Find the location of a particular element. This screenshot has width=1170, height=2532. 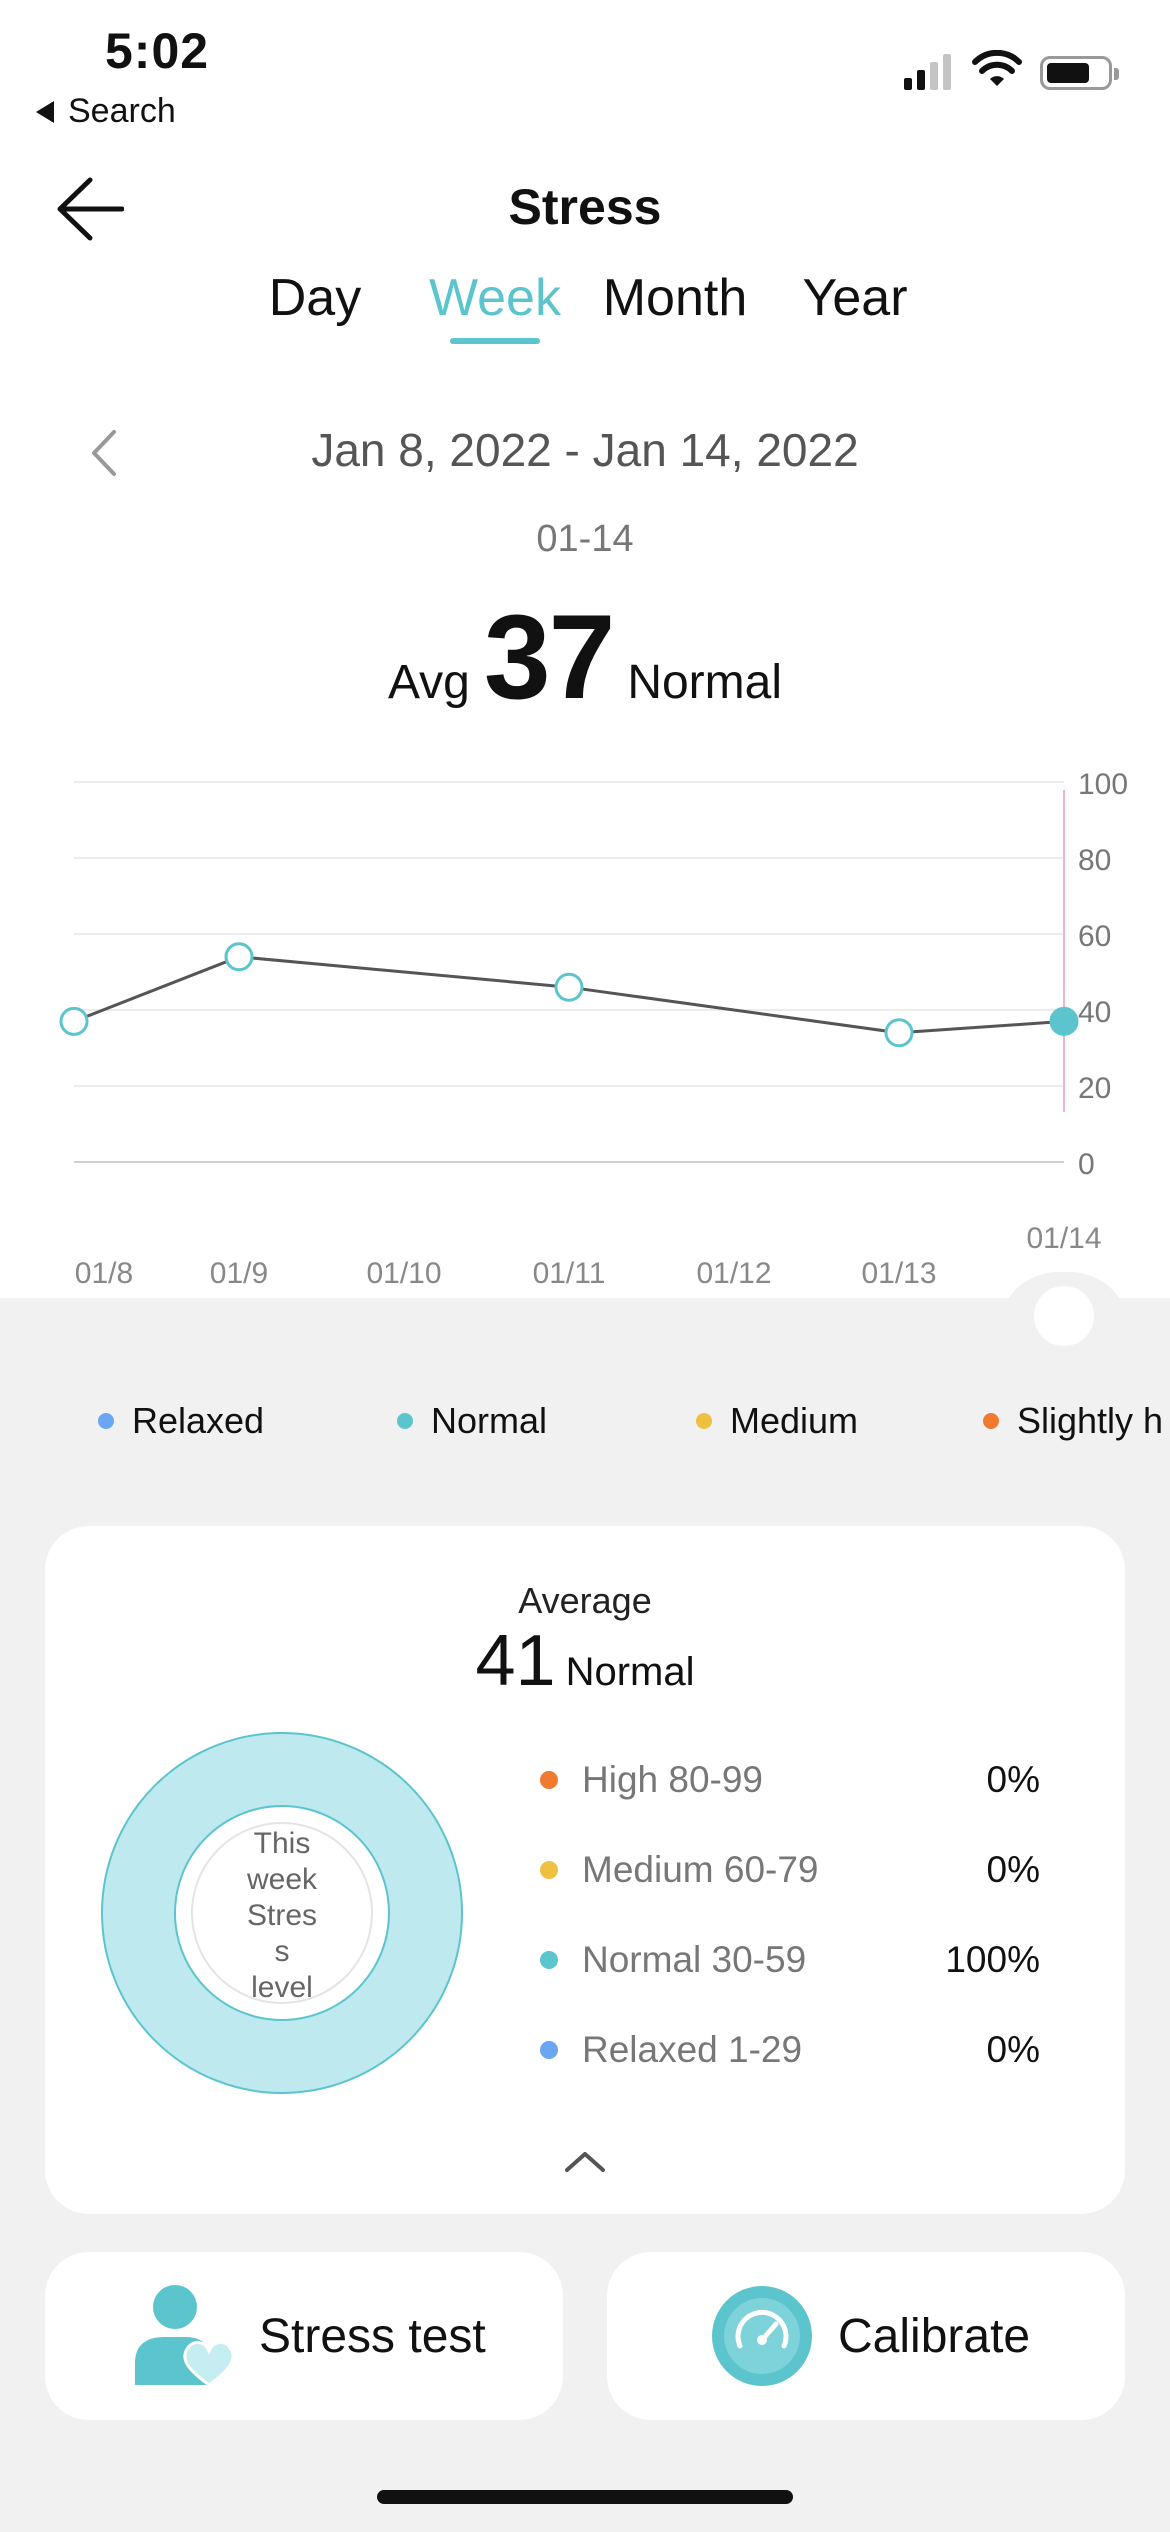

dist-label: High 80-99 is located at coordinates (673, 1779).